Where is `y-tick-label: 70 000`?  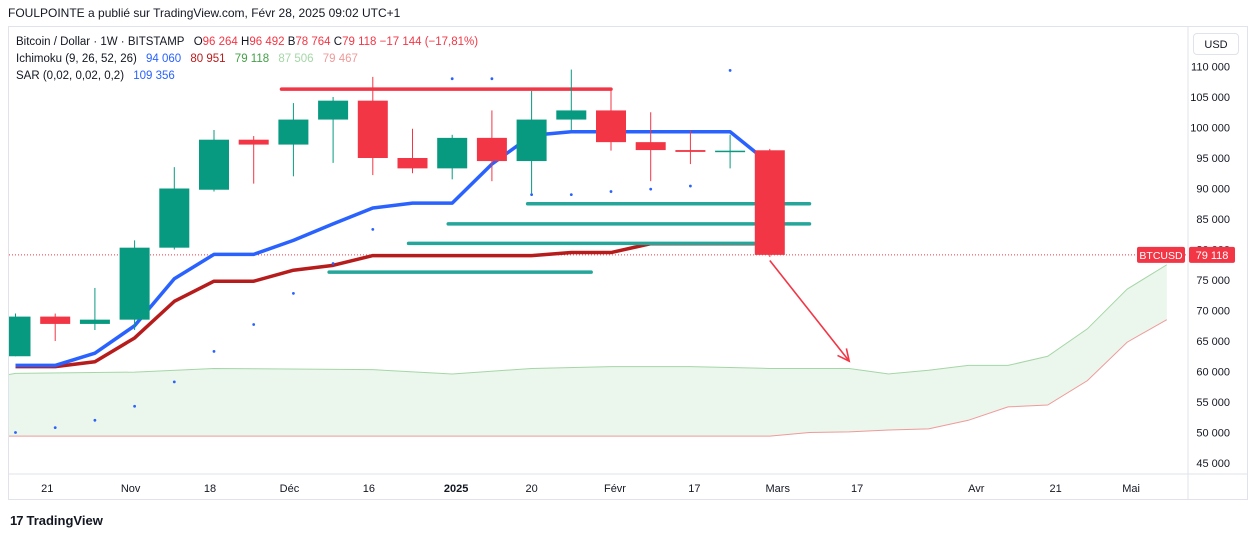
y-tick-label: 70 000 is located at coordinates (1213, 312).